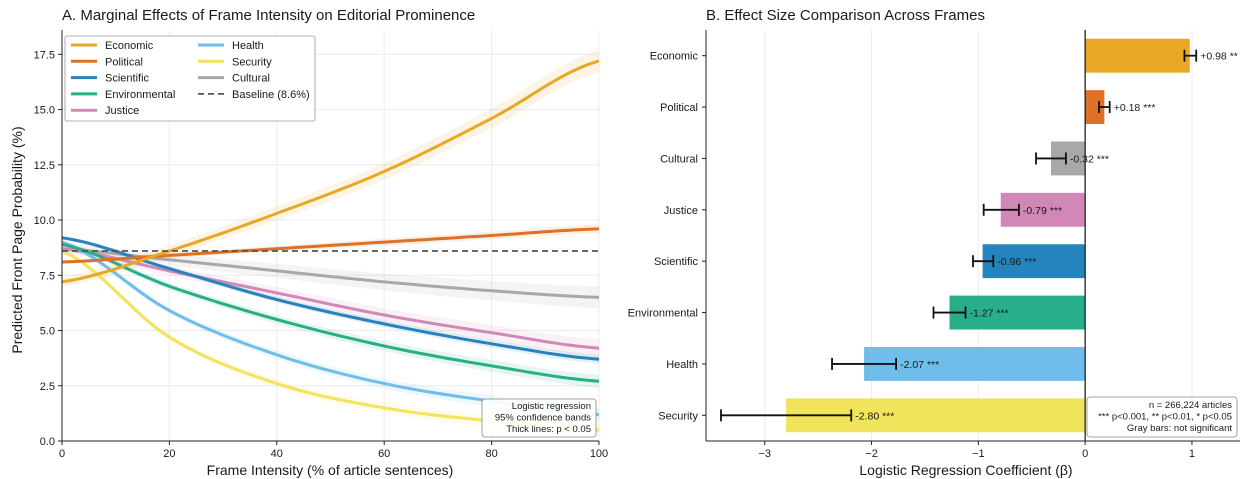 This screenshot has height=479, width=1244. What do you see at coordinates (676, 262) in the screenshot?
I see `category-label-scientific: Scientific` at bounding box center [676, 262].